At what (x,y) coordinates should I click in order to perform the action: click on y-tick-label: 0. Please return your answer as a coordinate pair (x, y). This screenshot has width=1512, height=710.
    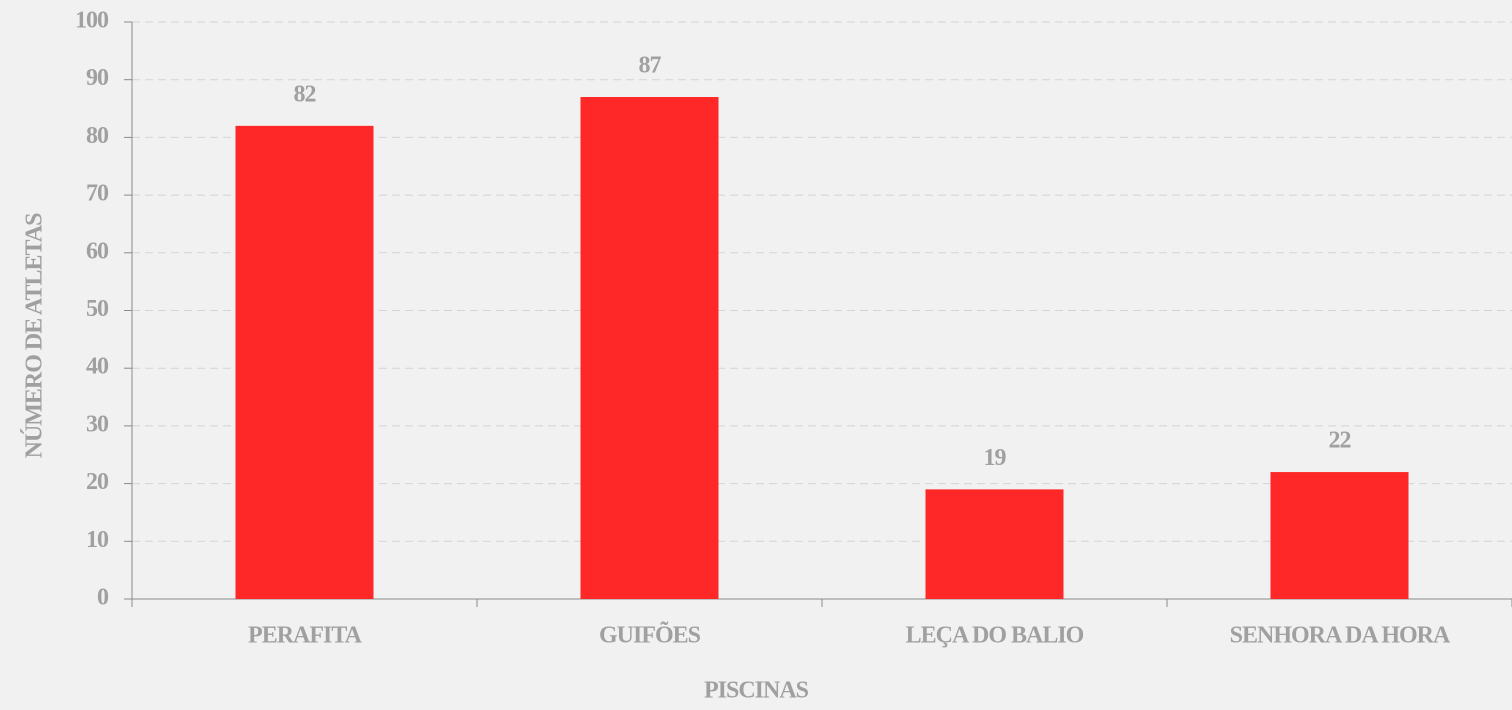
    Looking at the image, I should click on (103, 598).